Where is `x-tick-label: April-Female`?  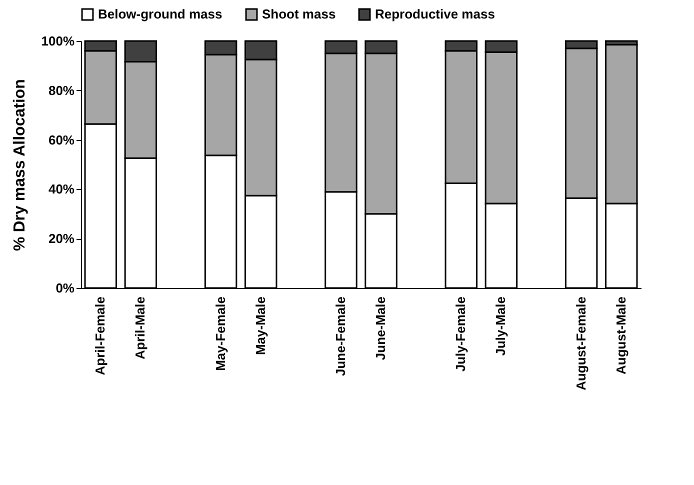
x-tick-label: April-Female is located at coordinates (100, 336).